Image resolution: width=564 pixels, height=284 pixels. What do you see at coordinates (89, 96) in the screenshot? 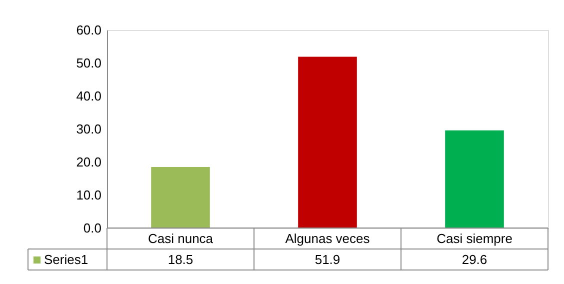
I see `y-tick-label: 40.0` at bounding box center [89, 96].